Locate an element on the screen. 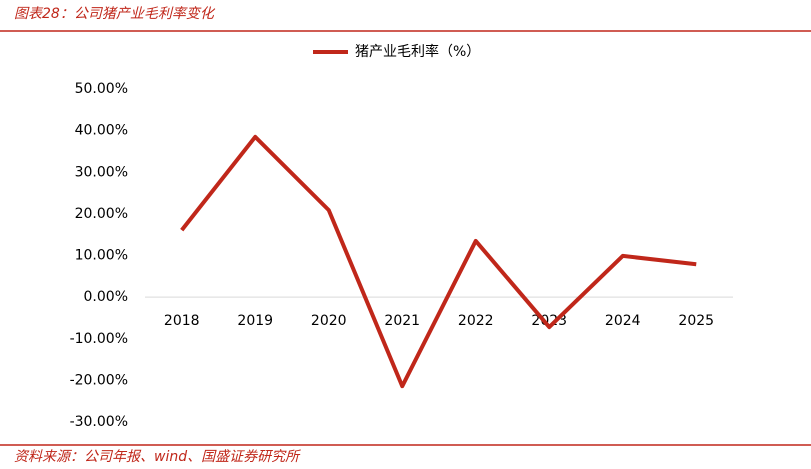 Image resolution: width=811 pixels, height=469 pixels. y-tick-label: -10.00% is located at coordinates (99, 339).